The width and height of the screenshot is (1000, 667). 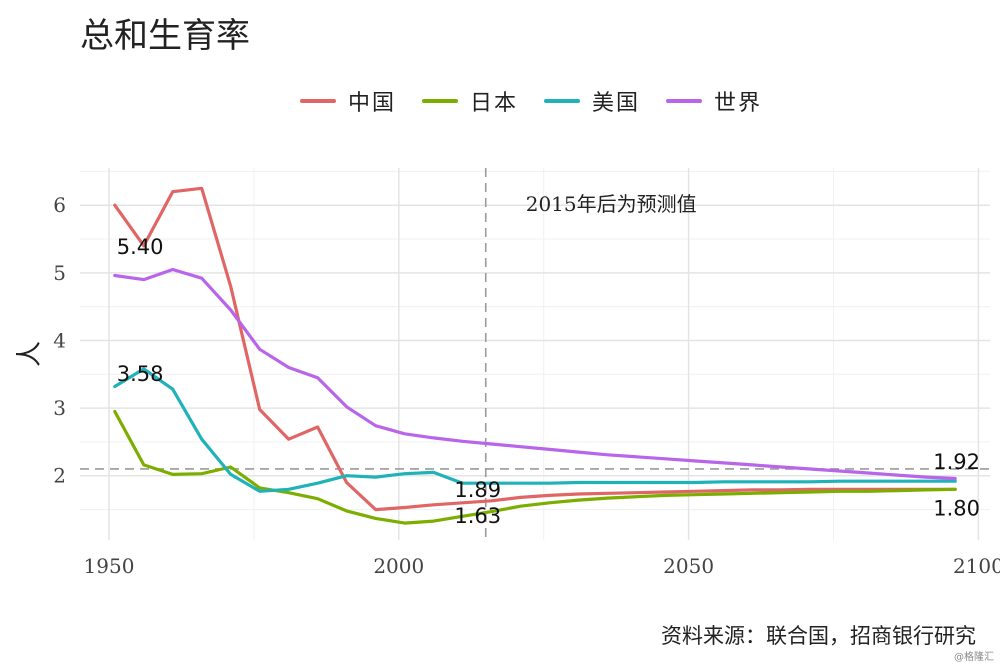 What do you see at coordinates (974, 657) in the screenshot?
I see `watermark: @格隆汇` at bounding box center [974, 657].